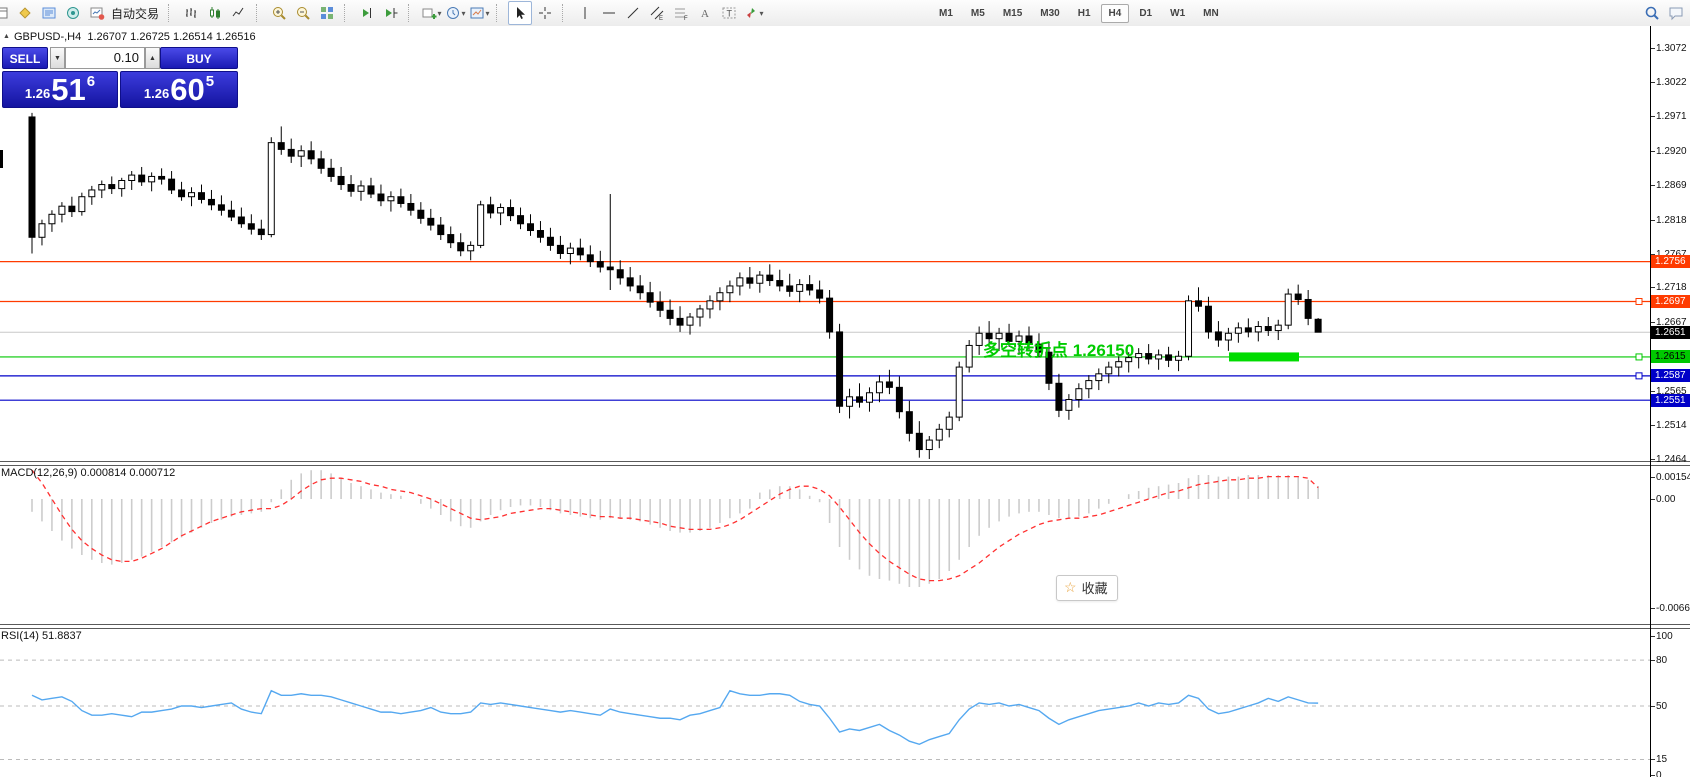  I want to click on candlestick-chart-icon, so click(215, 13).